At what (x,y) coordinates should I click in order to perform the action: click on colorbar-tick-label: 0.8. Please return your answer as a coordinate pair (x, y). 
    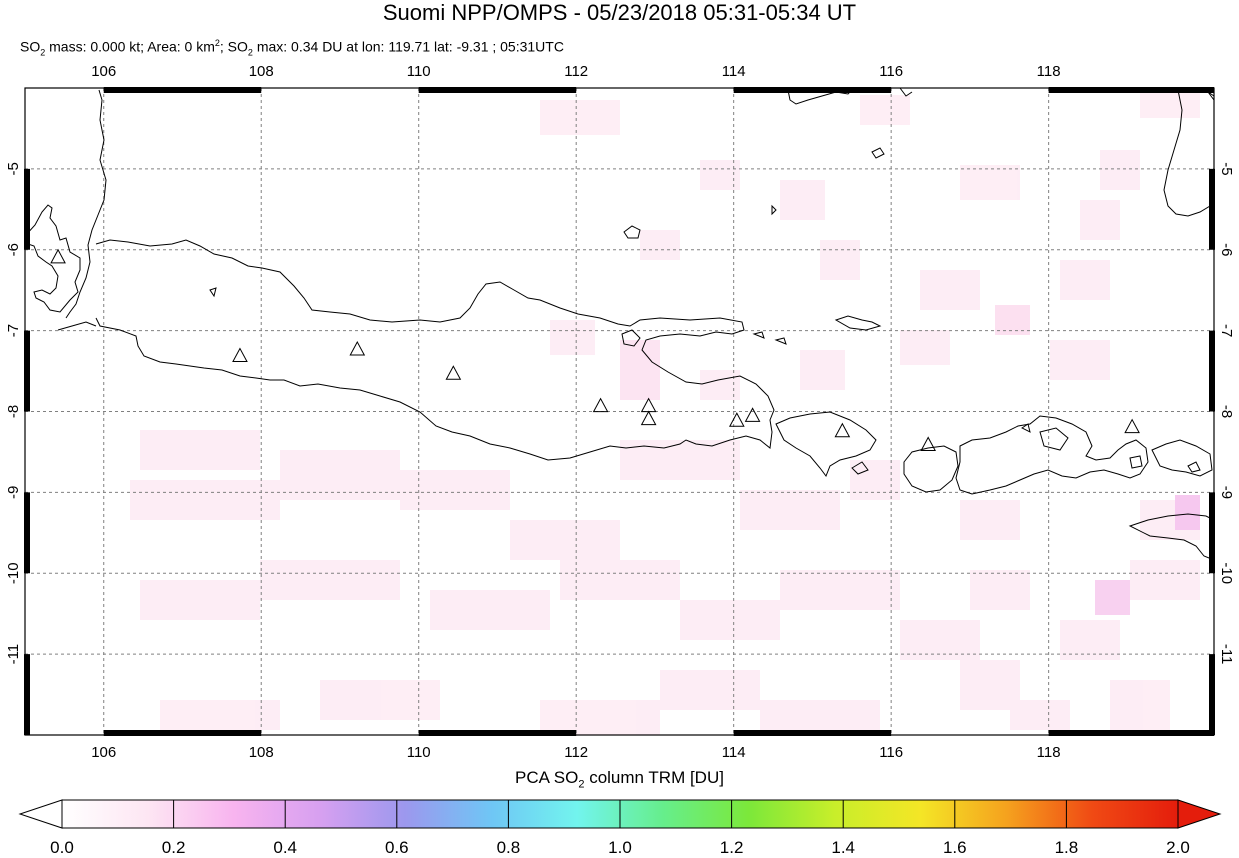
    Looking at the image, I should click on (508, 847).